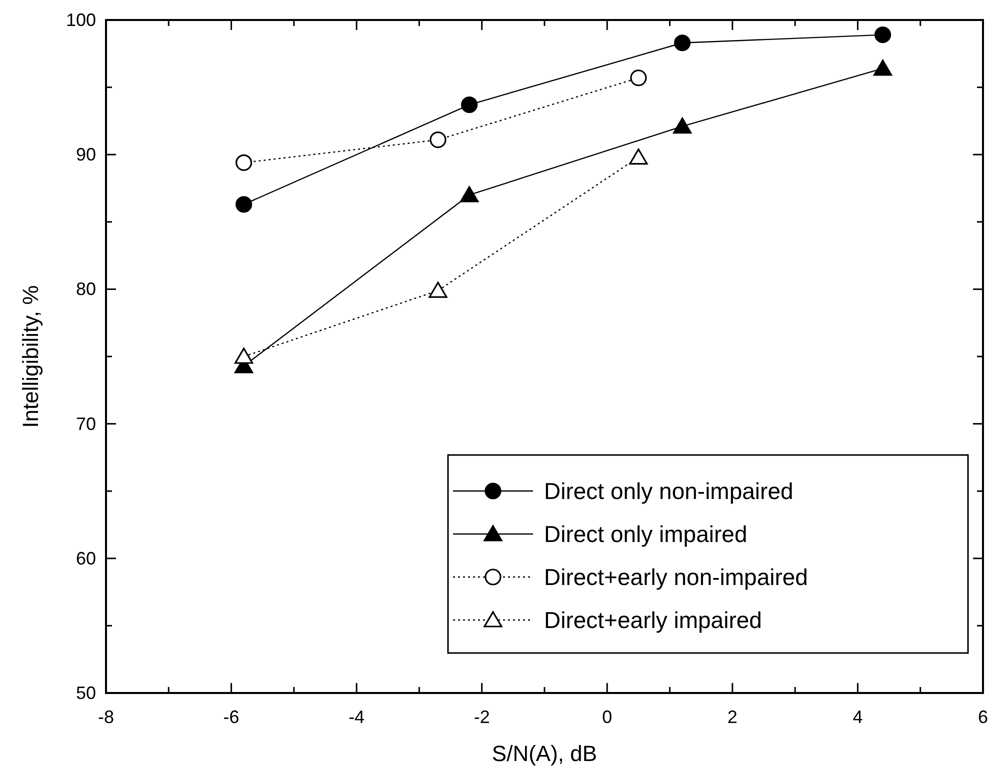  I want to click on x-tick-label: 4, so click(857, 717).